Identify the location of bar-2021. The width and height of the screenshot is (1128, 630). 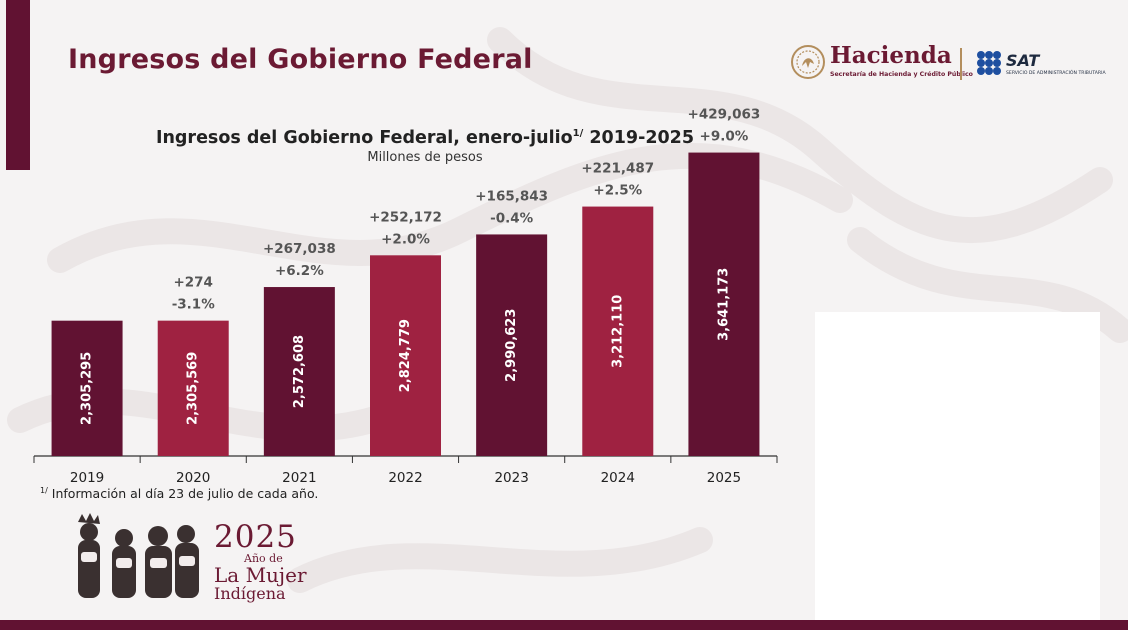
(299, 371).